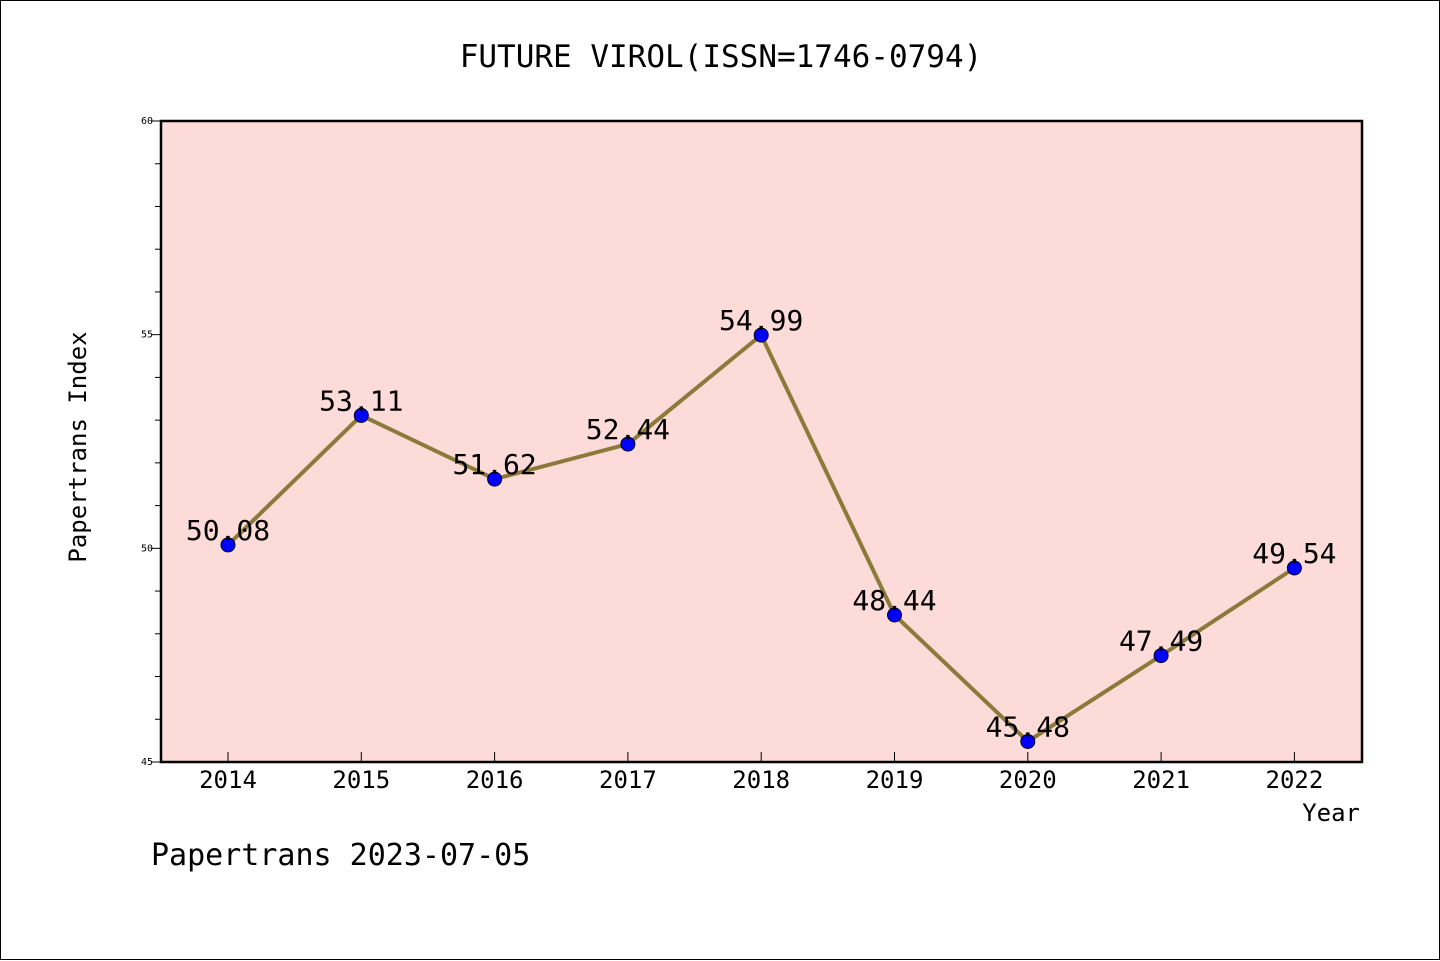 The image size is (1440, 961). Describe the element at coordinates (147, 548) in the screenshot. I see `y-tick-label: 50` at that location.